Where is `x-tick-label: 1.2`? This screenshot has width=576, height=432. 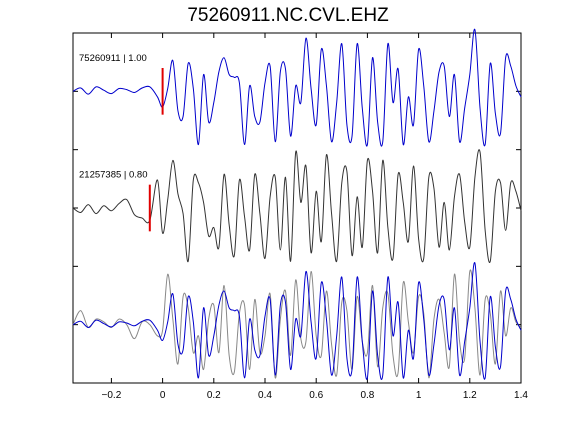
x-tick-label: 1.2 is located at coordinates (470, 395).